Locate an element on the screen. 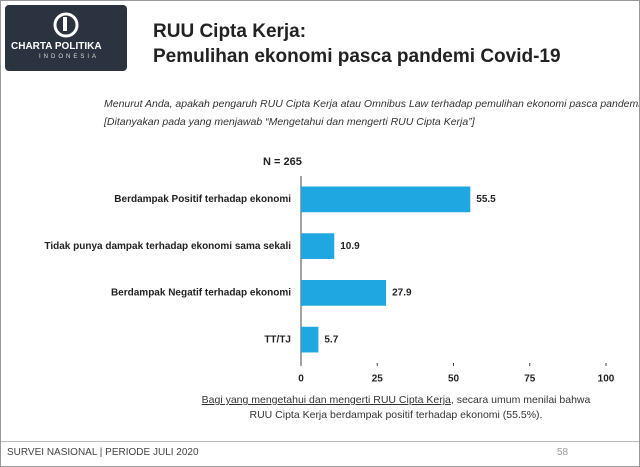  footer-rule is located at coordinates (320, 441).